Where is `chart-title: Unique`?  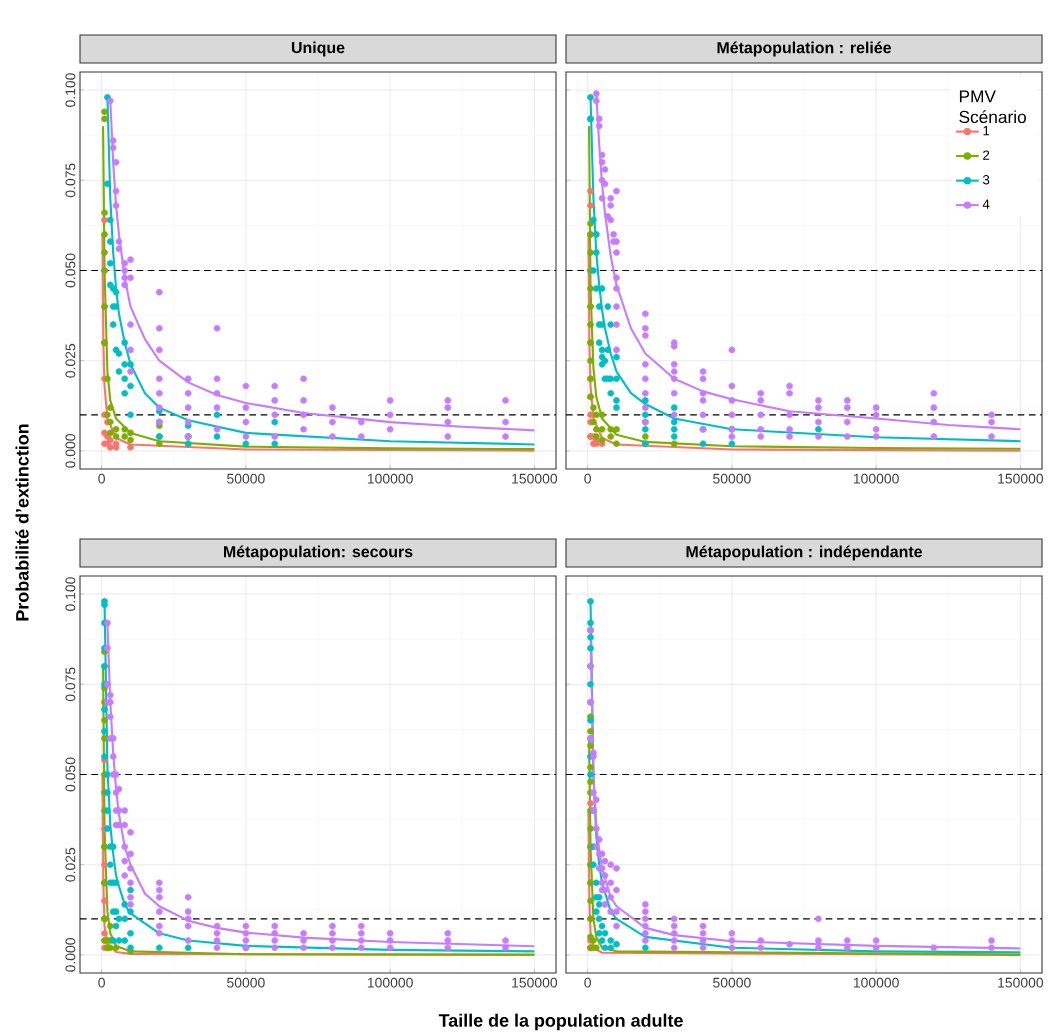
chart-title: Unique is located at coordinates (318, 49).